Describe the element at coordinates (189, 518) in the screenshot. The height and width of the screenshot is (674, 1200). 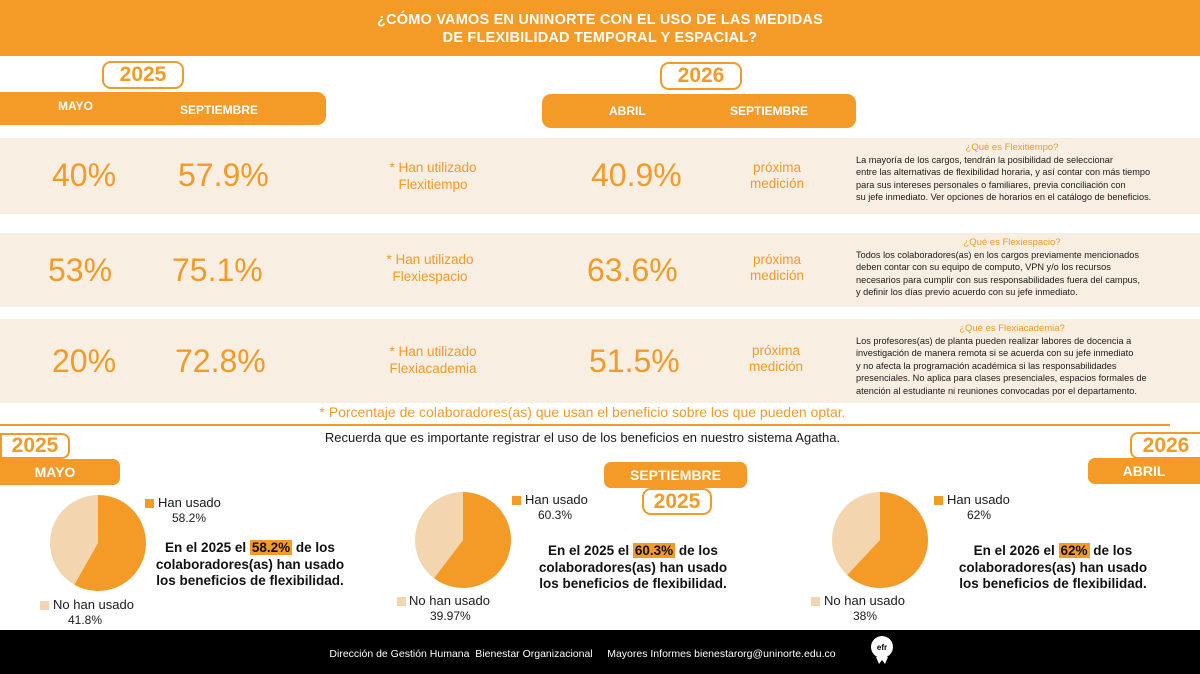
I see `legend-used-value: 58.2%` at that location.